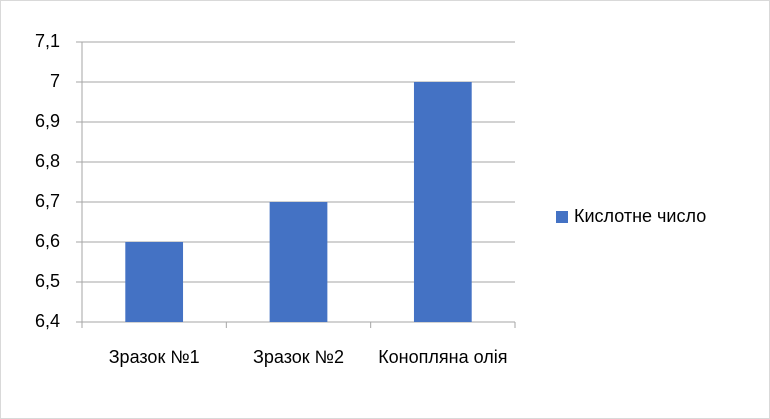 This screenshot has width=770, height=419. I want to click on y-tick-label: 7, so click(55, 81).